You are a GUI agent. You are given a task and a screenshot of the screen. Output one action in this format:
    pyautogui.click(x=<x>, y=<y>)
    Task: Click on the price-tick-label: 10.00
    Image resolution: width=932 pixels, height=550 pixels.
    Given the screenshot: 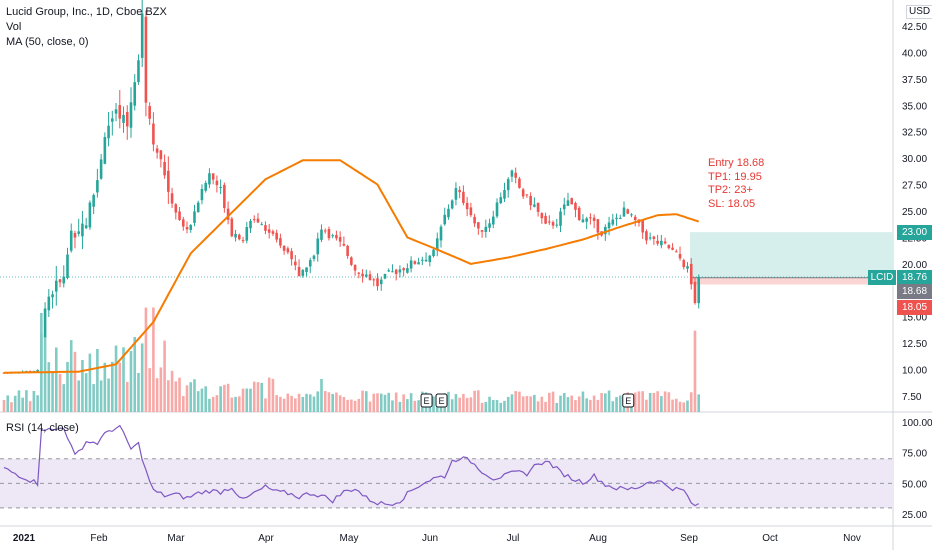 What is the action you would take?
    pyautogui.click(x=914, y=371)
    